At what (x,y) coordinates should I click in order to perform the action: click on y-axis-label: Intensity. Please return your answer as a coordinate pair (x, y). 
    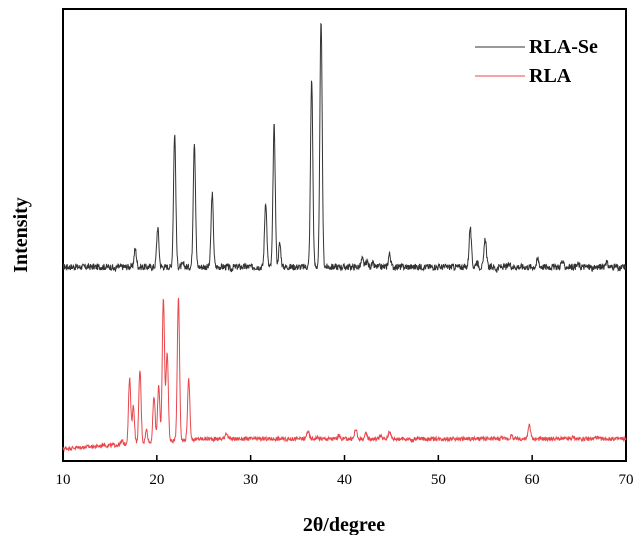
    Looking at the image, I should click on (21, 235).